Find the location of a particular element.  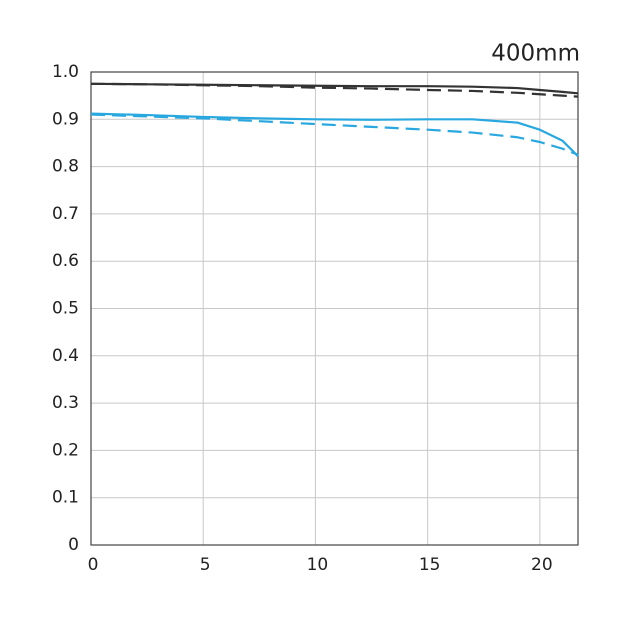

y-tick-label: 1.0 is located at coordinates (65, 72).